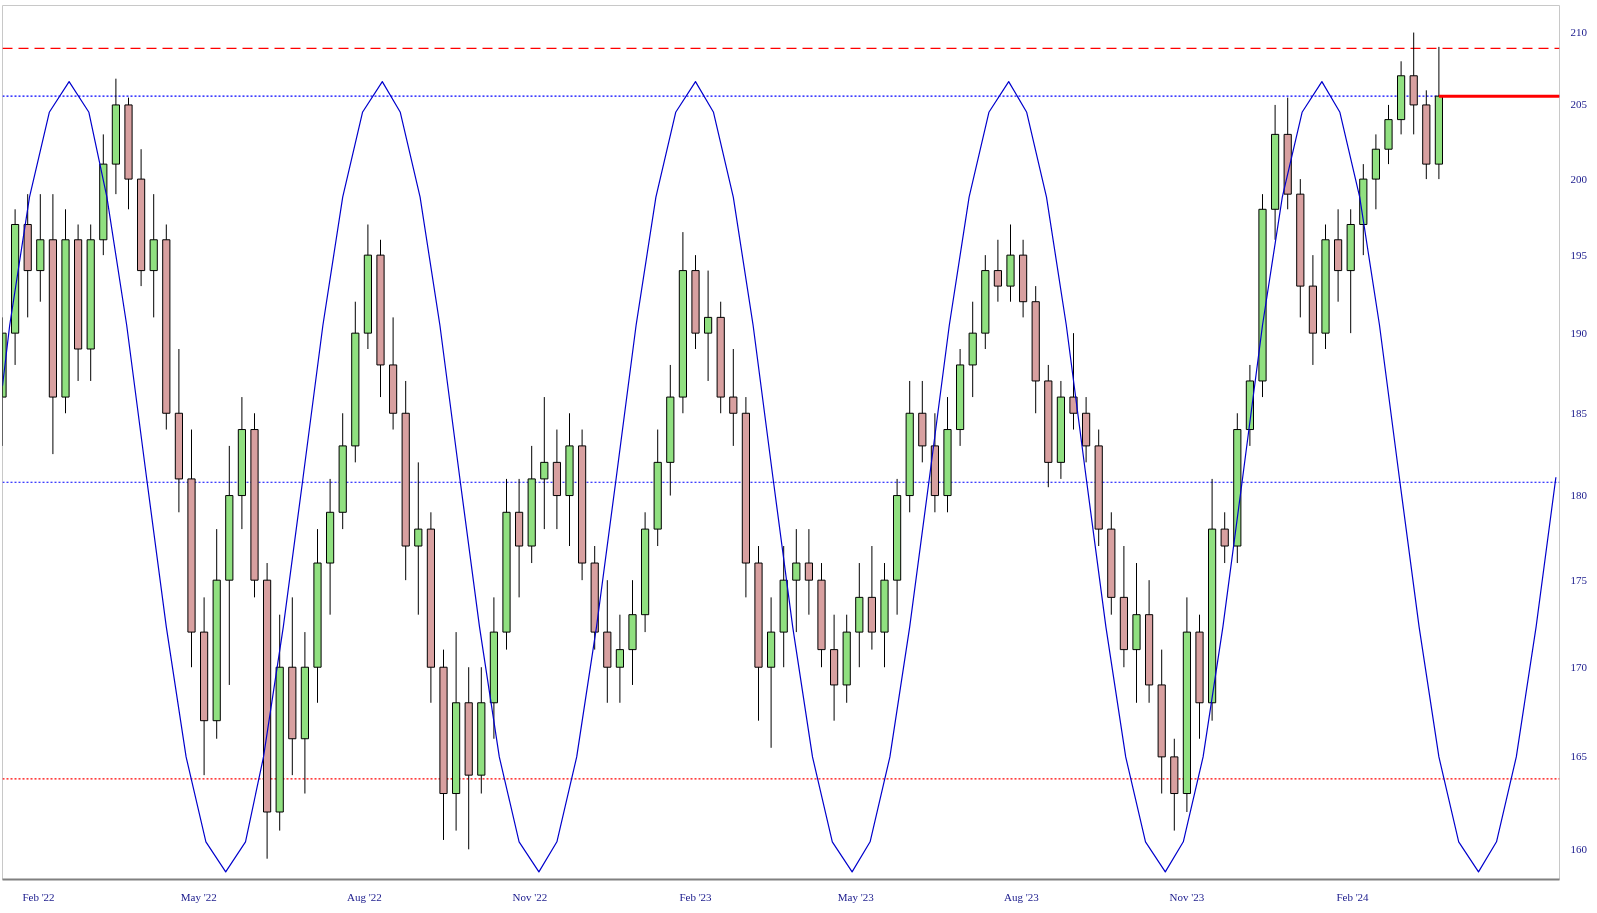 The height and width of the screenshot is (913, 1597). Describe the element at coordinates (1579, 254) in the screenshot. I see `y-tick-label: 195` at that location.